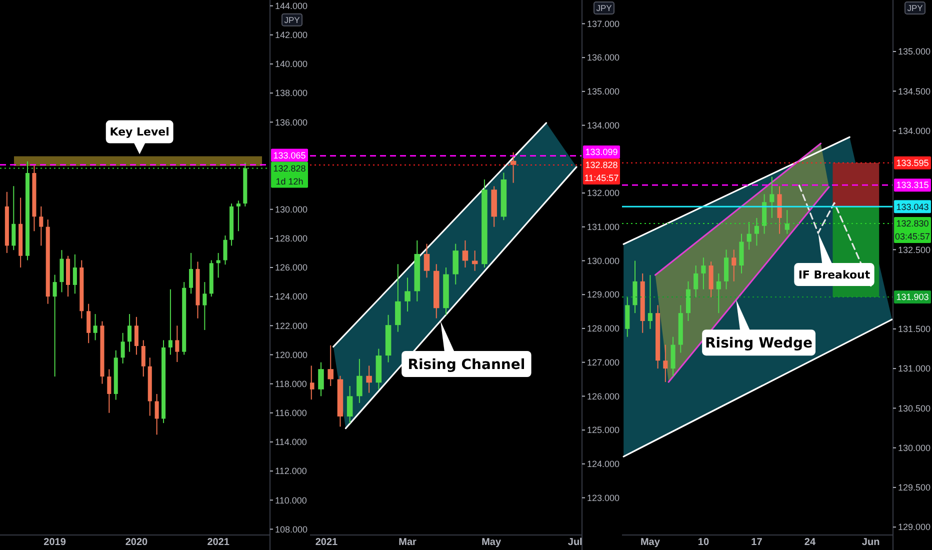 This screenshot has height=550, width=932. What do you see at coordinates (914, 408) in the screenshot?
I see `y-tick-label: 130.500` at bounding box center [914, 408].